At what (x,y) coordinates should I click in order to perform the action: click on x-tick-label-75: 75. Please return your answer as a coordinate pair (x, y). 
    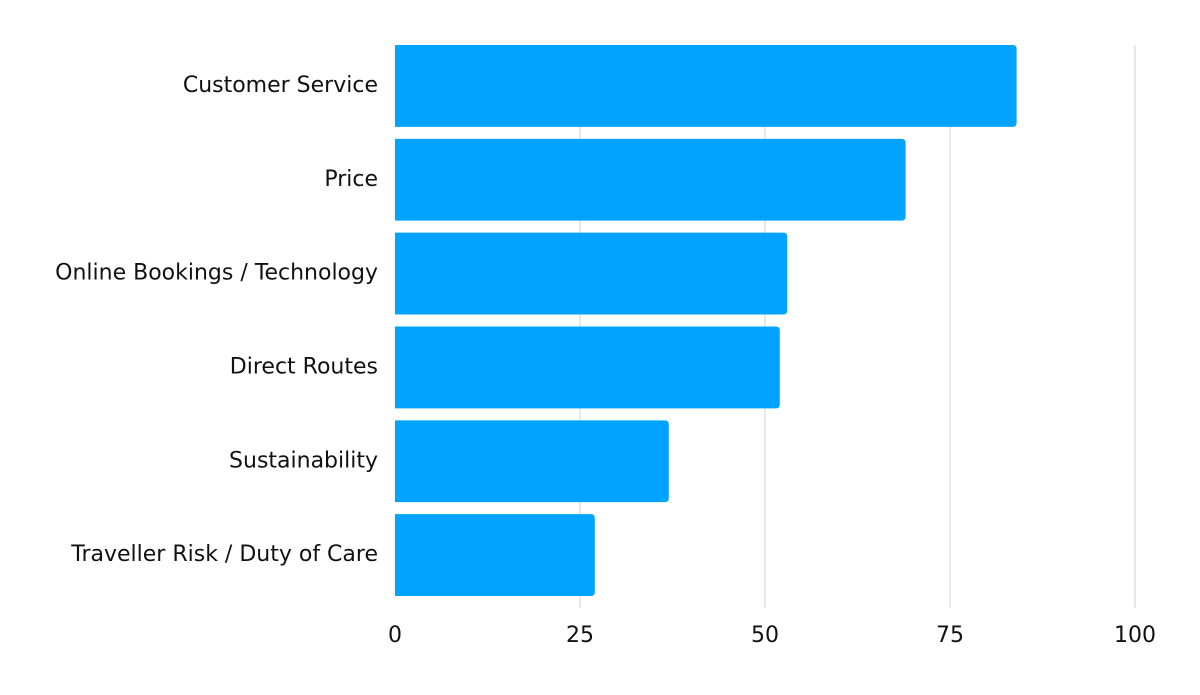
    Looking at the image, I should click on (950, 635).